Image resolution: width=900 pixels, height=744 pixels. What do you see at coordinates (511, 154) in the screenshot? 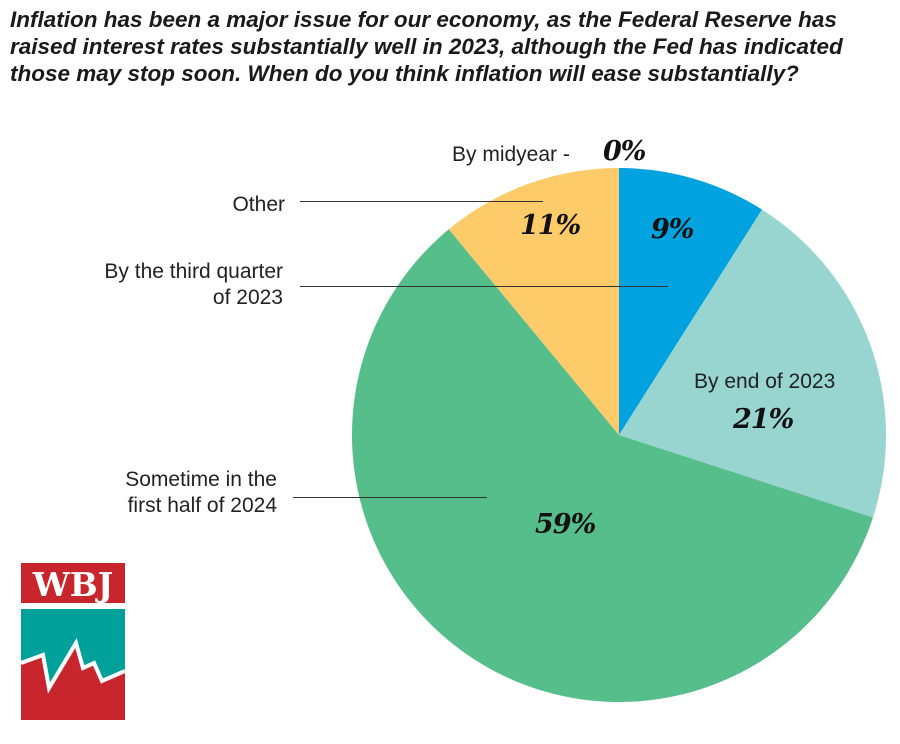
I see `label-midyear: By midyear -` at bounding box center [511, 154].